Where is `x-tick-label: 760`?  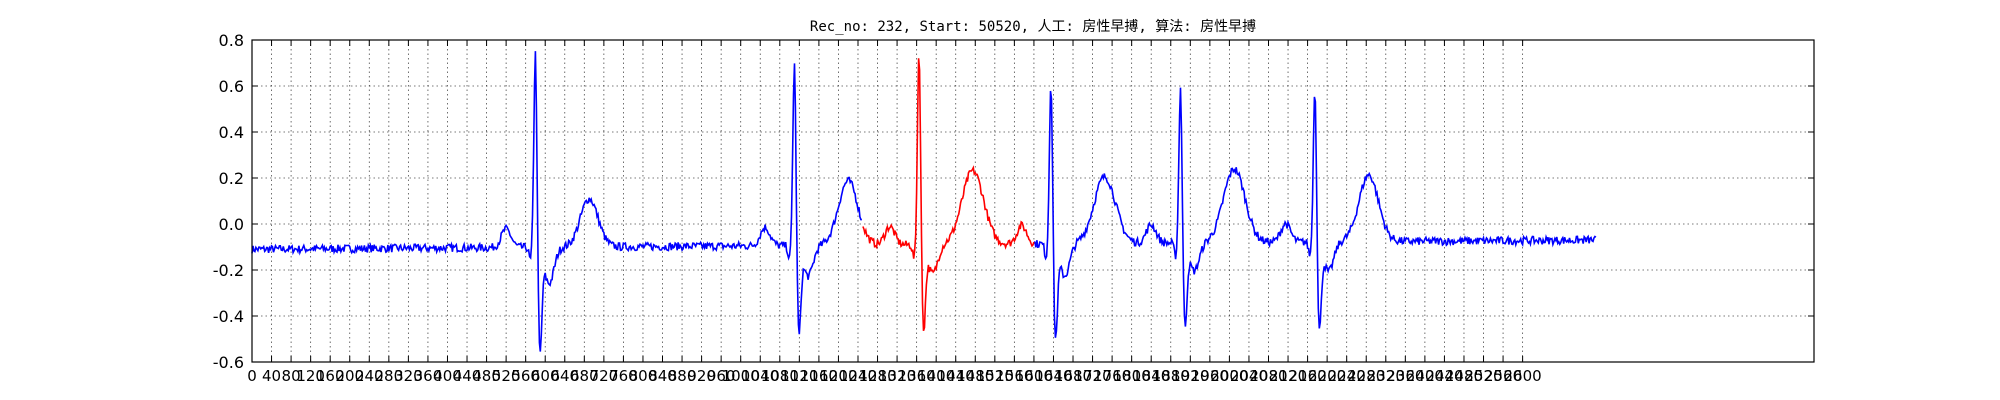 x-tick-label: 760 is located at coordinates (623, 376).